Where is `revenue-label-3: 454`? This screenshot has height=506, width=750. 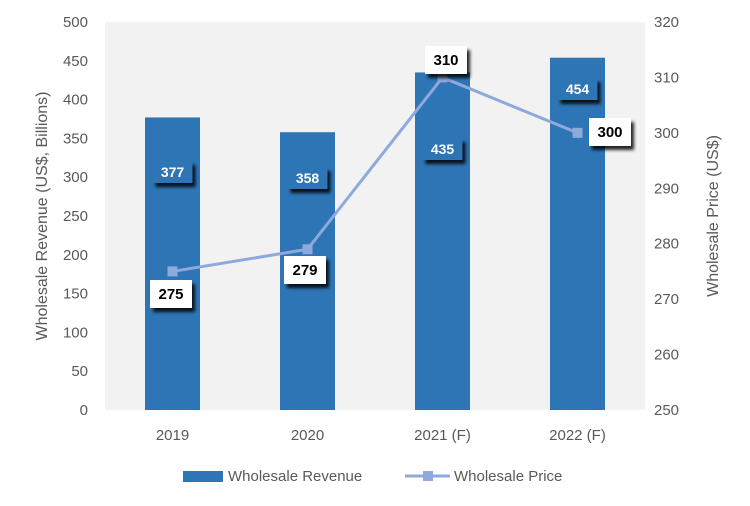
revenue-label-3: 454 is located at coordinates (577, 89).